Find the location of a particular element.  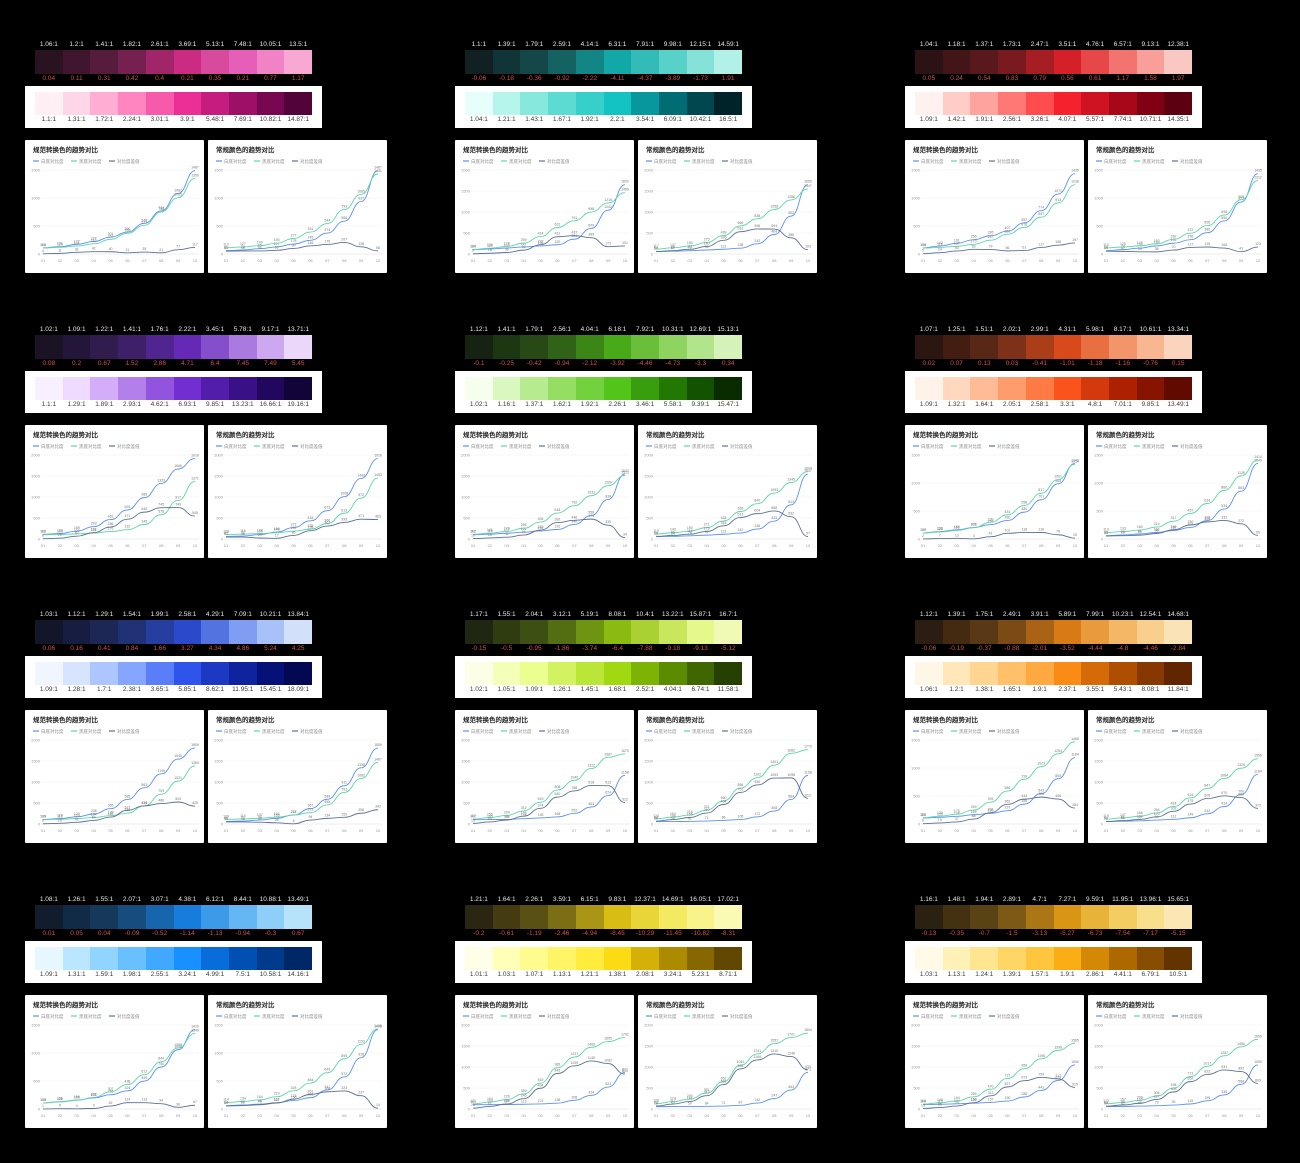

point-label: 299 is located at coordinates (991, 519).